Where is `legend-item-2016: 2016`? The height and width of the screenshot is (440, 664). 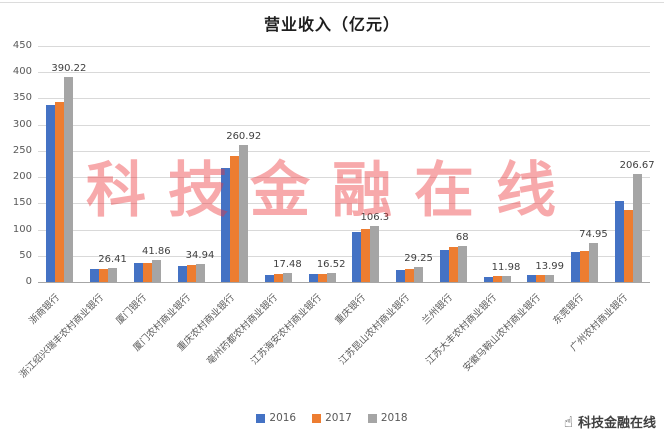 legend-item-2016: 2016 is located at coordinates (276, 418).